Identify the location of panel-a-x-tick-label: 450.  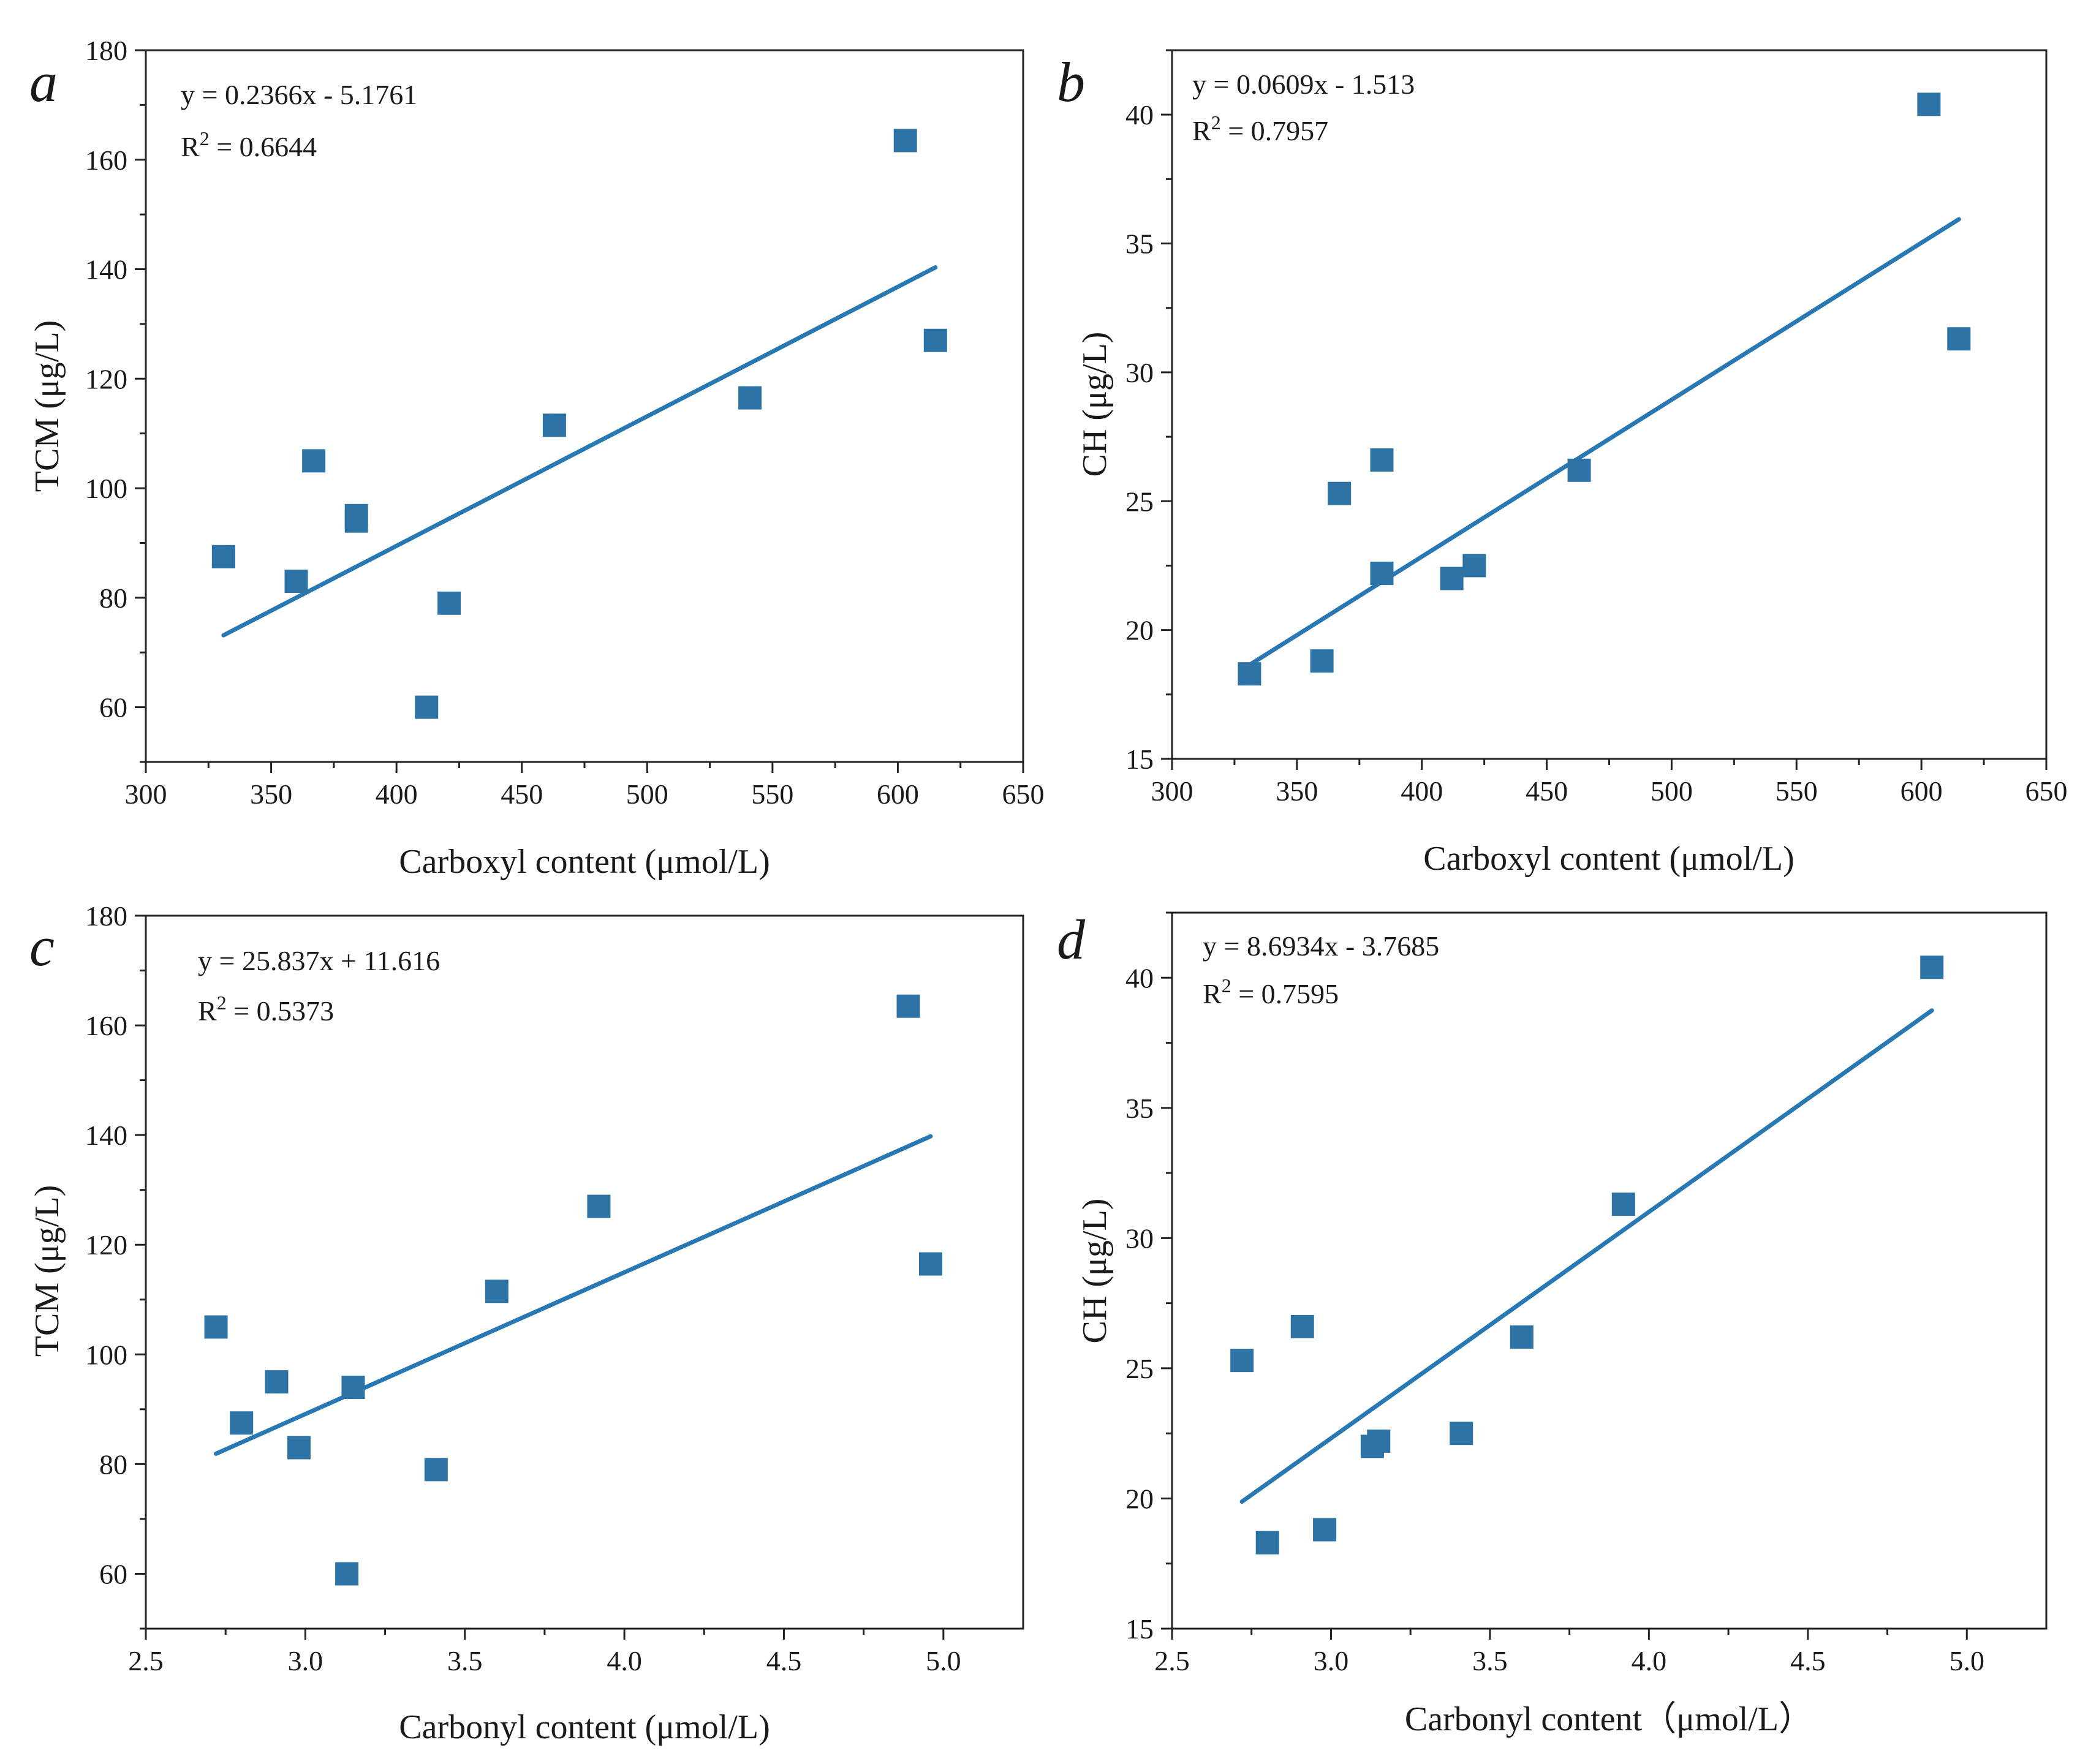
(522, 794).